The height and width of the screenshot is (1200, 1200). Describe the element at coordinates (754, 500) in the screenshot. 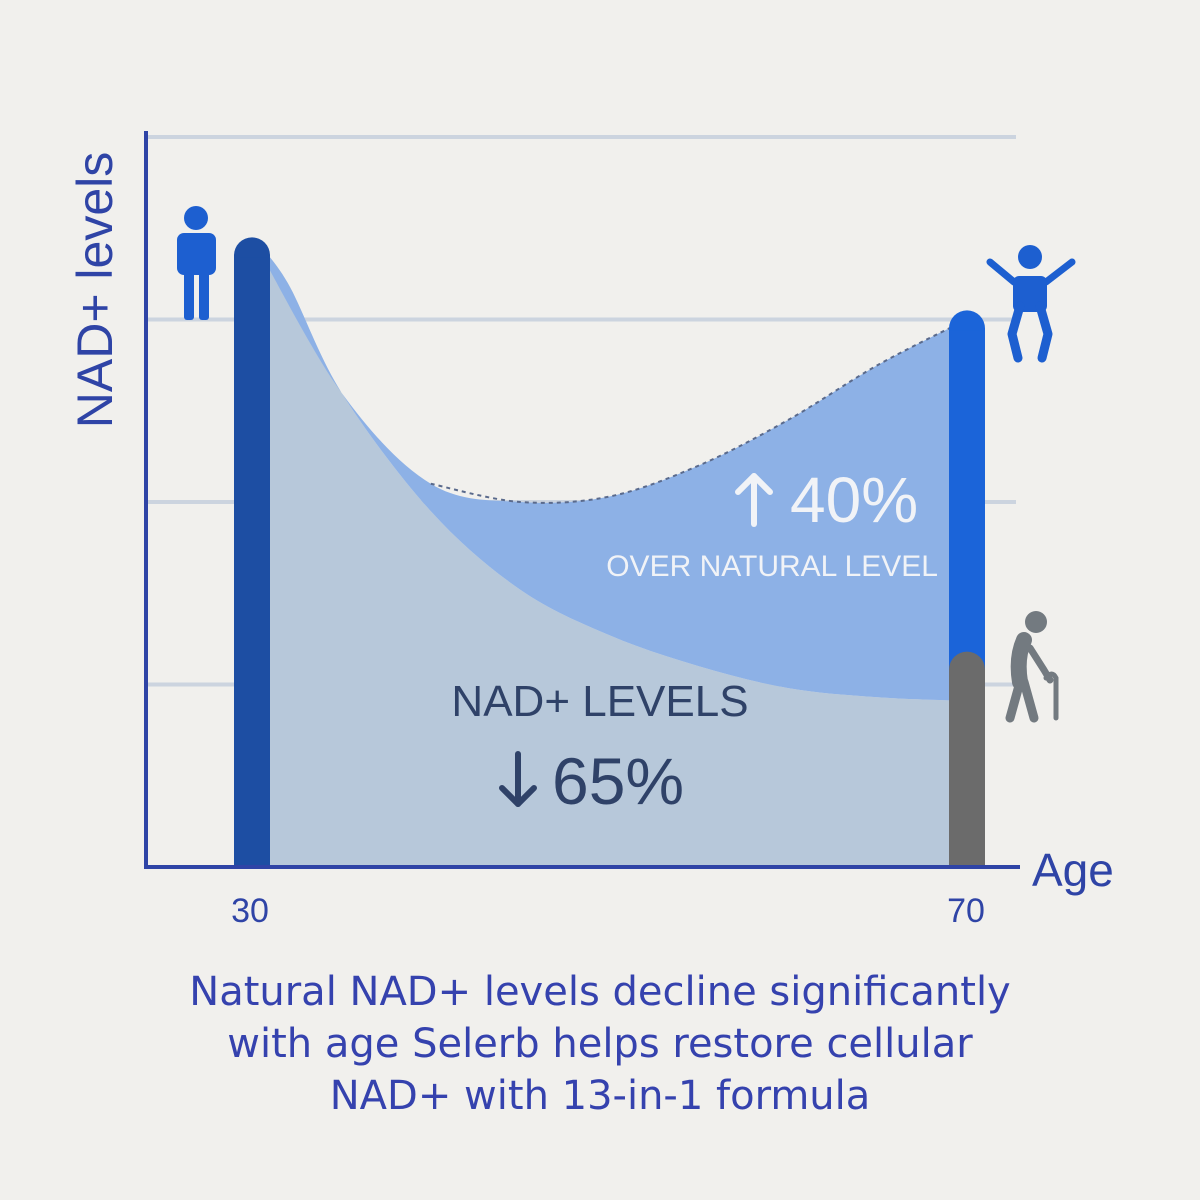

I see `up-arrow-icon` at that location.